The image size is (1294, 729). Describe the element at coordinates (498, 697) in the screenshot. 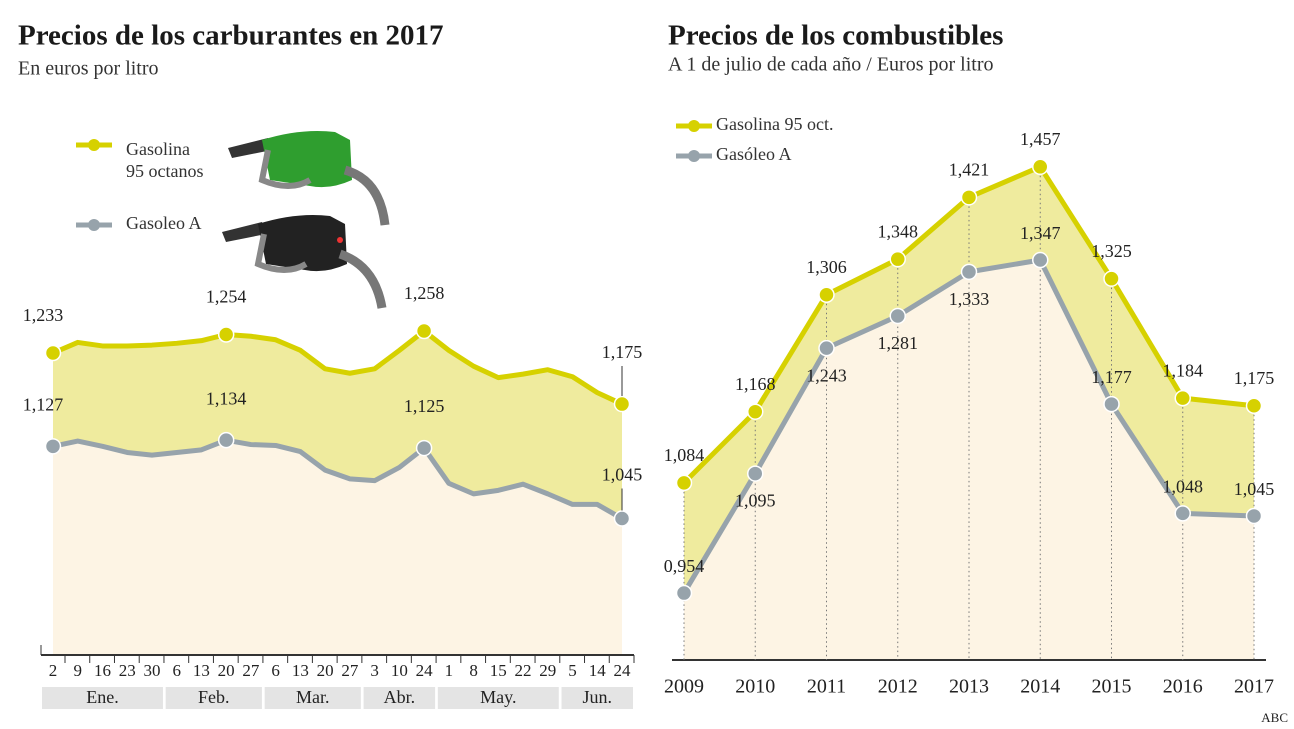

I see `month-label: May.` at that location.